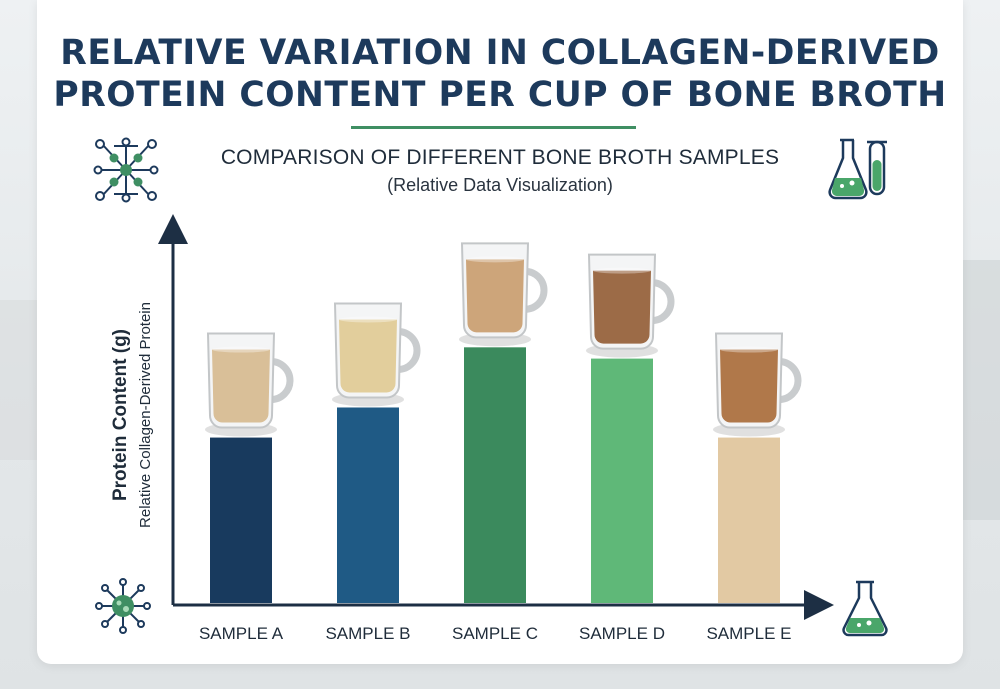 The height and width of the screenshot is (689, 1000). I want to click on y-axis-label: Protein Content (g), so click(120, 415).